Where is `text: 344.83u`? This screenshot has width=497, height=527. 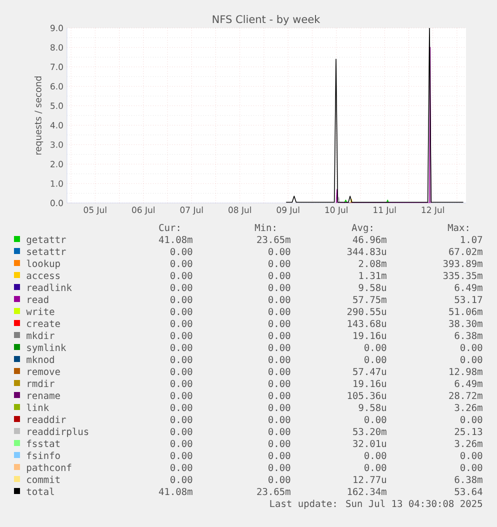
text: 344.83u is located at coordinates (366, 252).